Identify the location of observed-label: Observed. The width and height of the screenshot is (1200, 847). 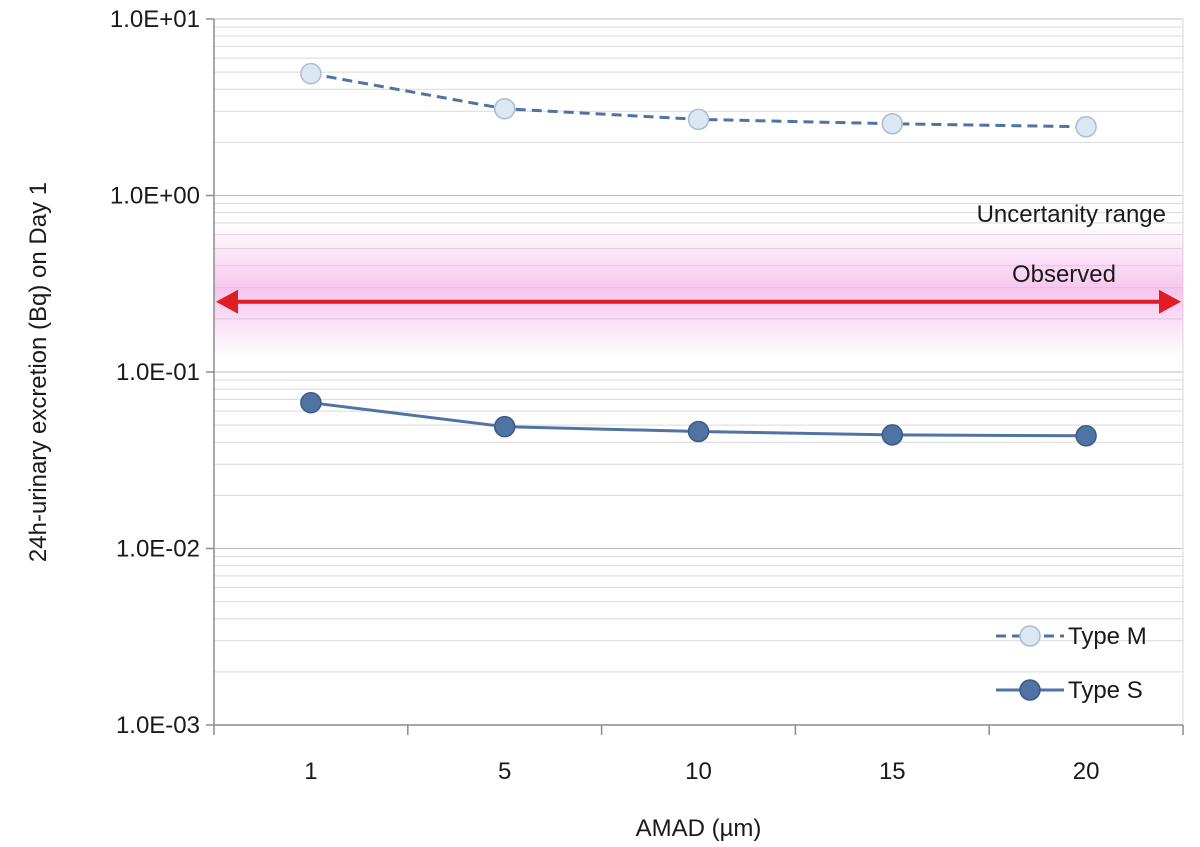
(1064, 274).